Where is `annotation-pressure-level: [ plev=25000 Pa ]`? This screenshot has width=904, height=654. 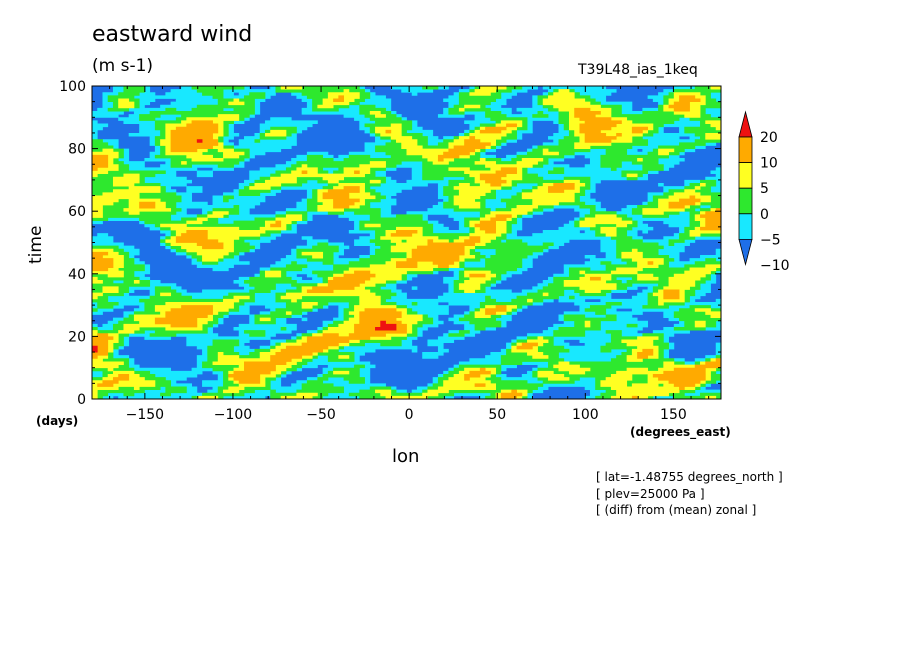
annotation-pressure-level: [ plev=25000 Pa ] is located at coordinates (650, 494).